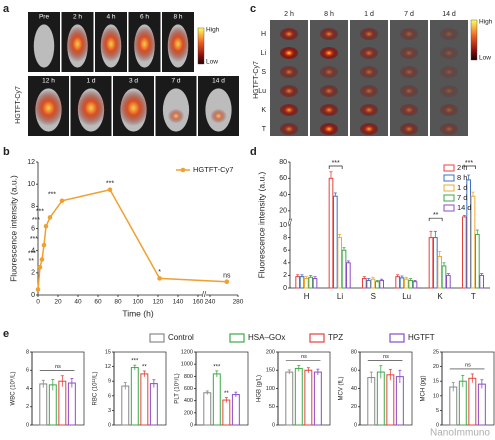 Image resolution: width=495 pixels, height=440 pixels. Describe the element at coordinates (406, 296) in the screenshot. I see `x-tick-label: Lu` at that location.